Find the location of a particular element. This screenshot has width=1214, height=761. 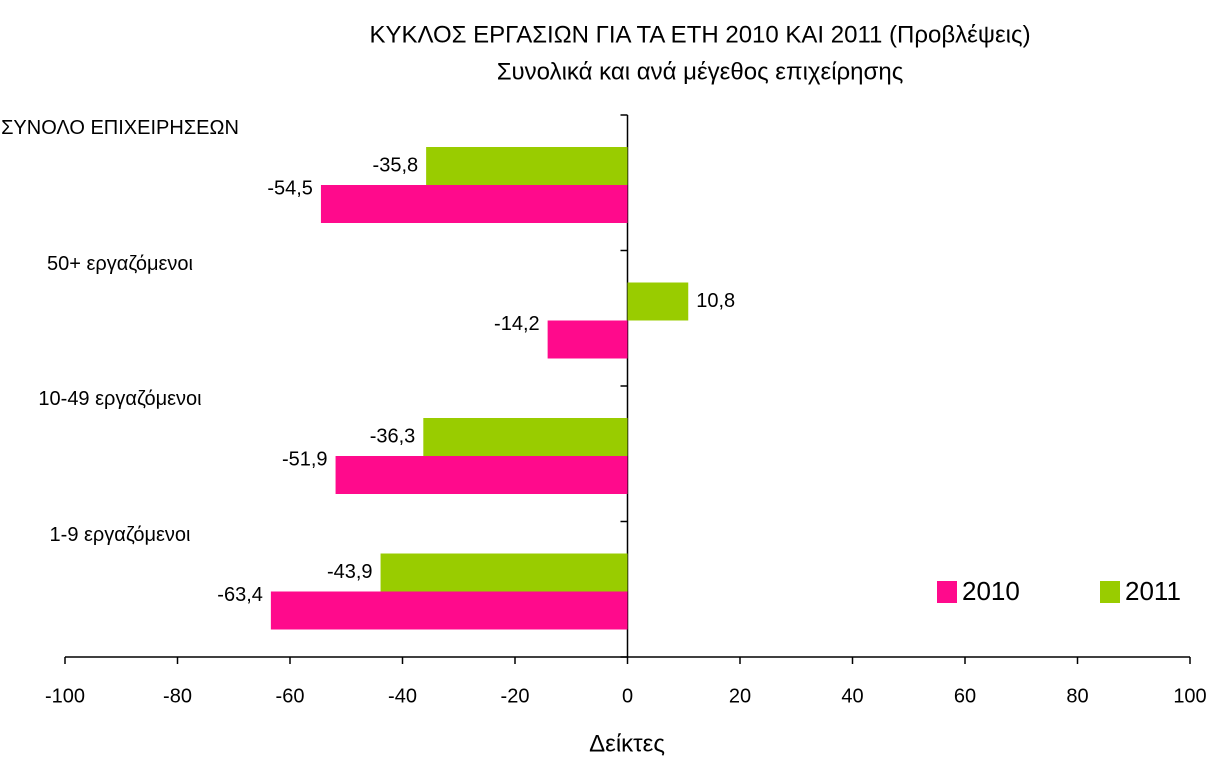

x-tick-label: -60 is located at coordinates (290, 696).